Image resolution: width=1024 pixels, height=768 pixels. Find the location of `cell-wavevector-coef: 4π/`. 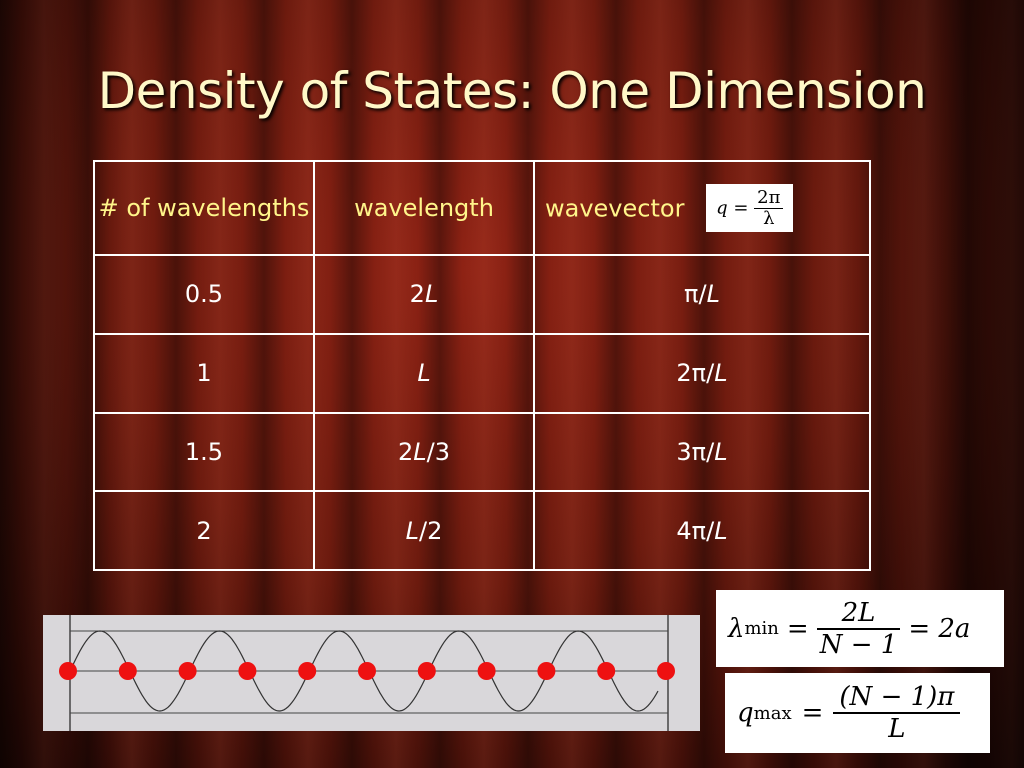

cell-wavevector-coef: 4π/ is located at coordinates (695, 530).